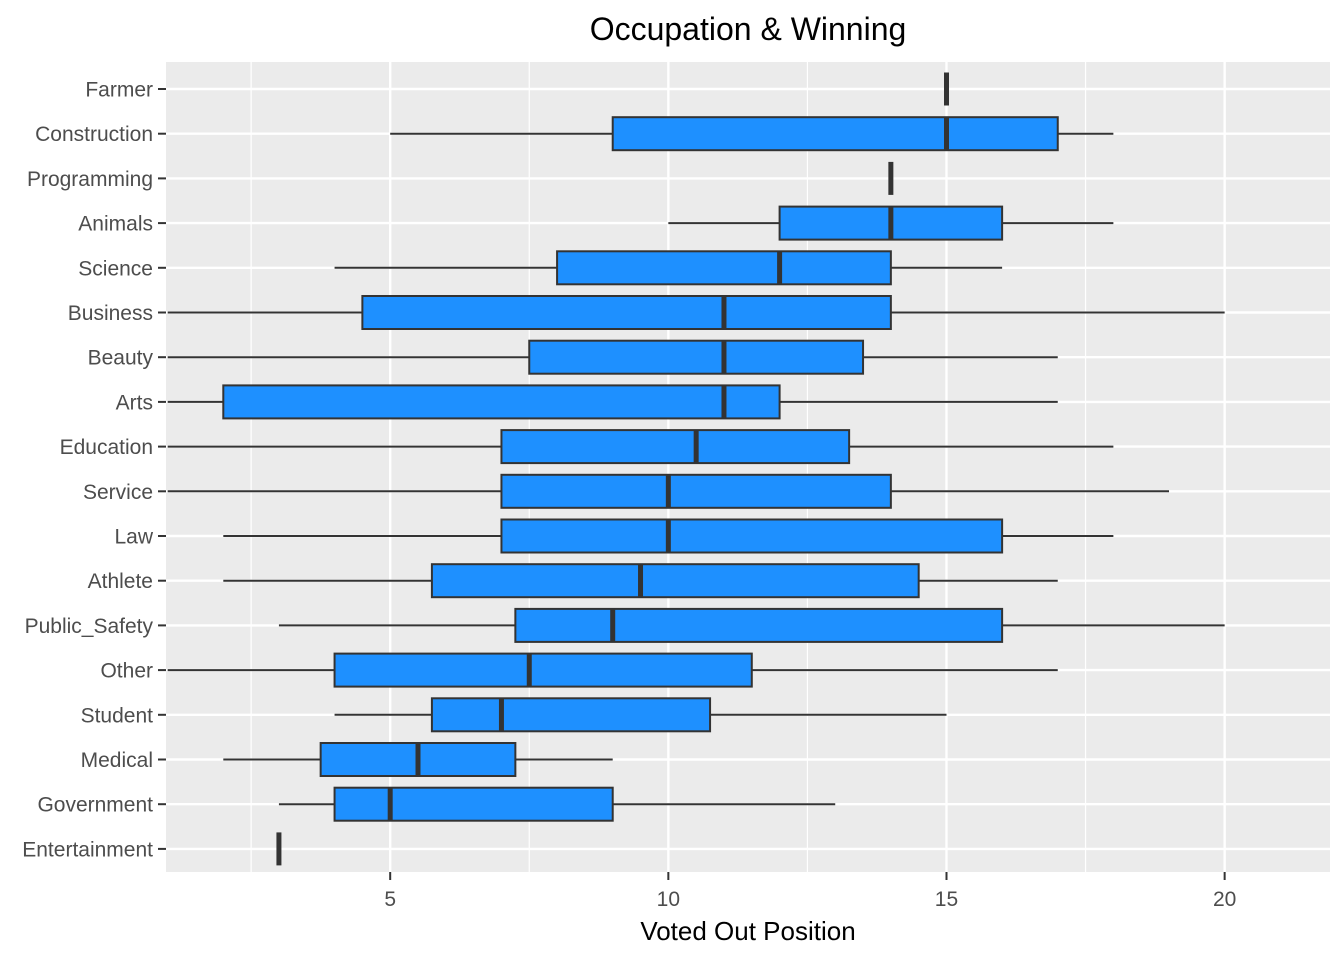 The width and height of the screenshot is (1344, 960). I want to click on box-animals, so click(891, 223).